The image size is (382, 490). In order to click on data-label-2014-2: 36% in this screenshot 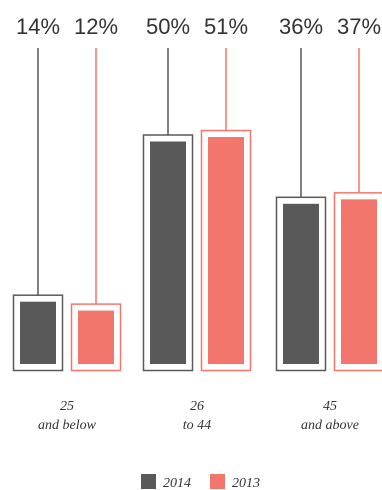, I will do `click(301, 26)`.